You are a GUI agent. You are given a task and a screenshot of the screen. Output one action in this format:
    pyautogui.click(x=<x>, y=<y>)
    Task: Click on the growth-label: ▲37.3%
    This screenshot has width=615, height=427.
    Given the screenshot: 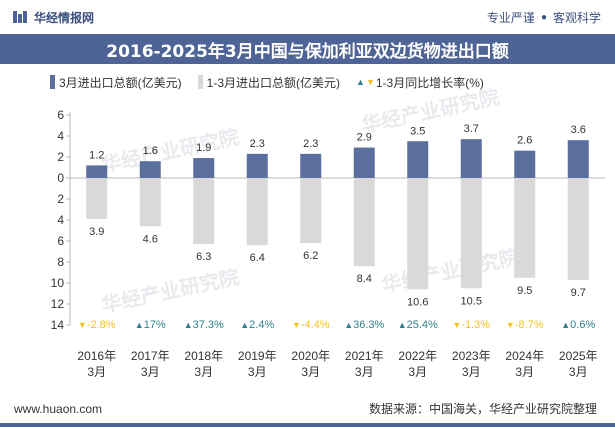 What is the action you would take?
    pyautogui.click(x=204, y=325)
    